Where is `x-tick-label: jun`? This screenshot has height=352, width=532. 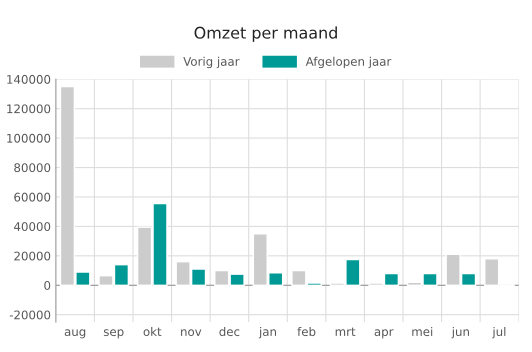 x-tick-label: jun is located at coordinates (460, 332).